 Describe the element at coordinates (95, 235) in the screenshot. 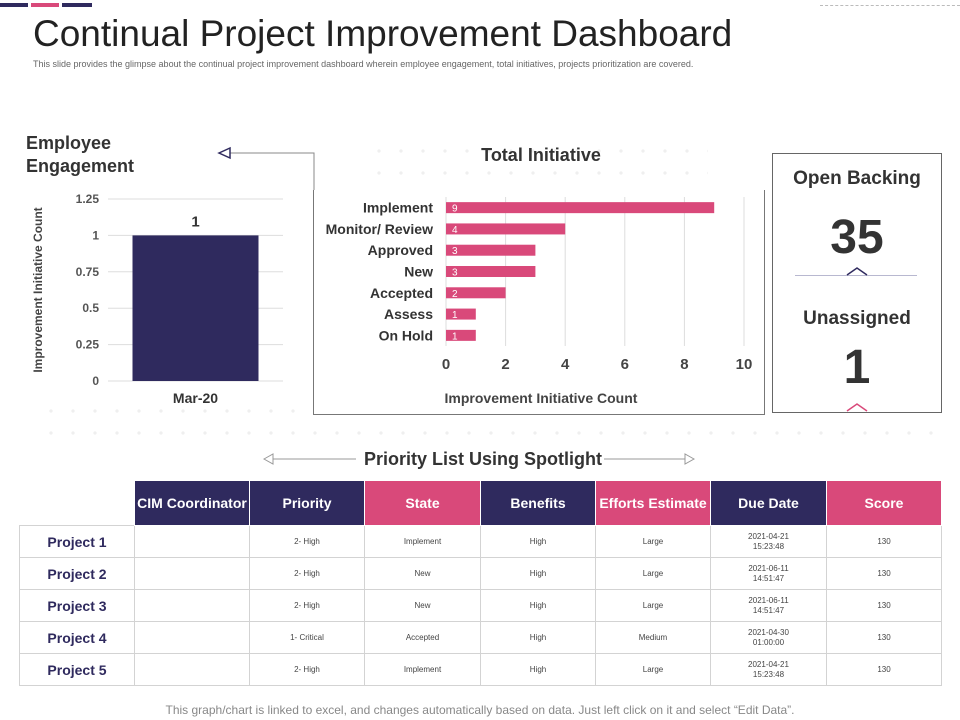

I see `v-tick-label: 1` at that location.